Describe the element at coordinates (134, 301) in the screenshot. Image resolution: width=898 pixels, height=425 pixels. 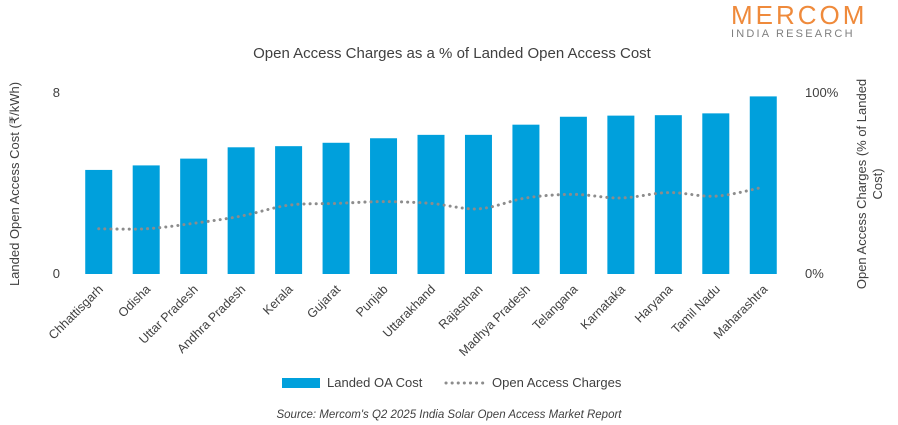
I see `x-tick-label: Odisha` at that location.